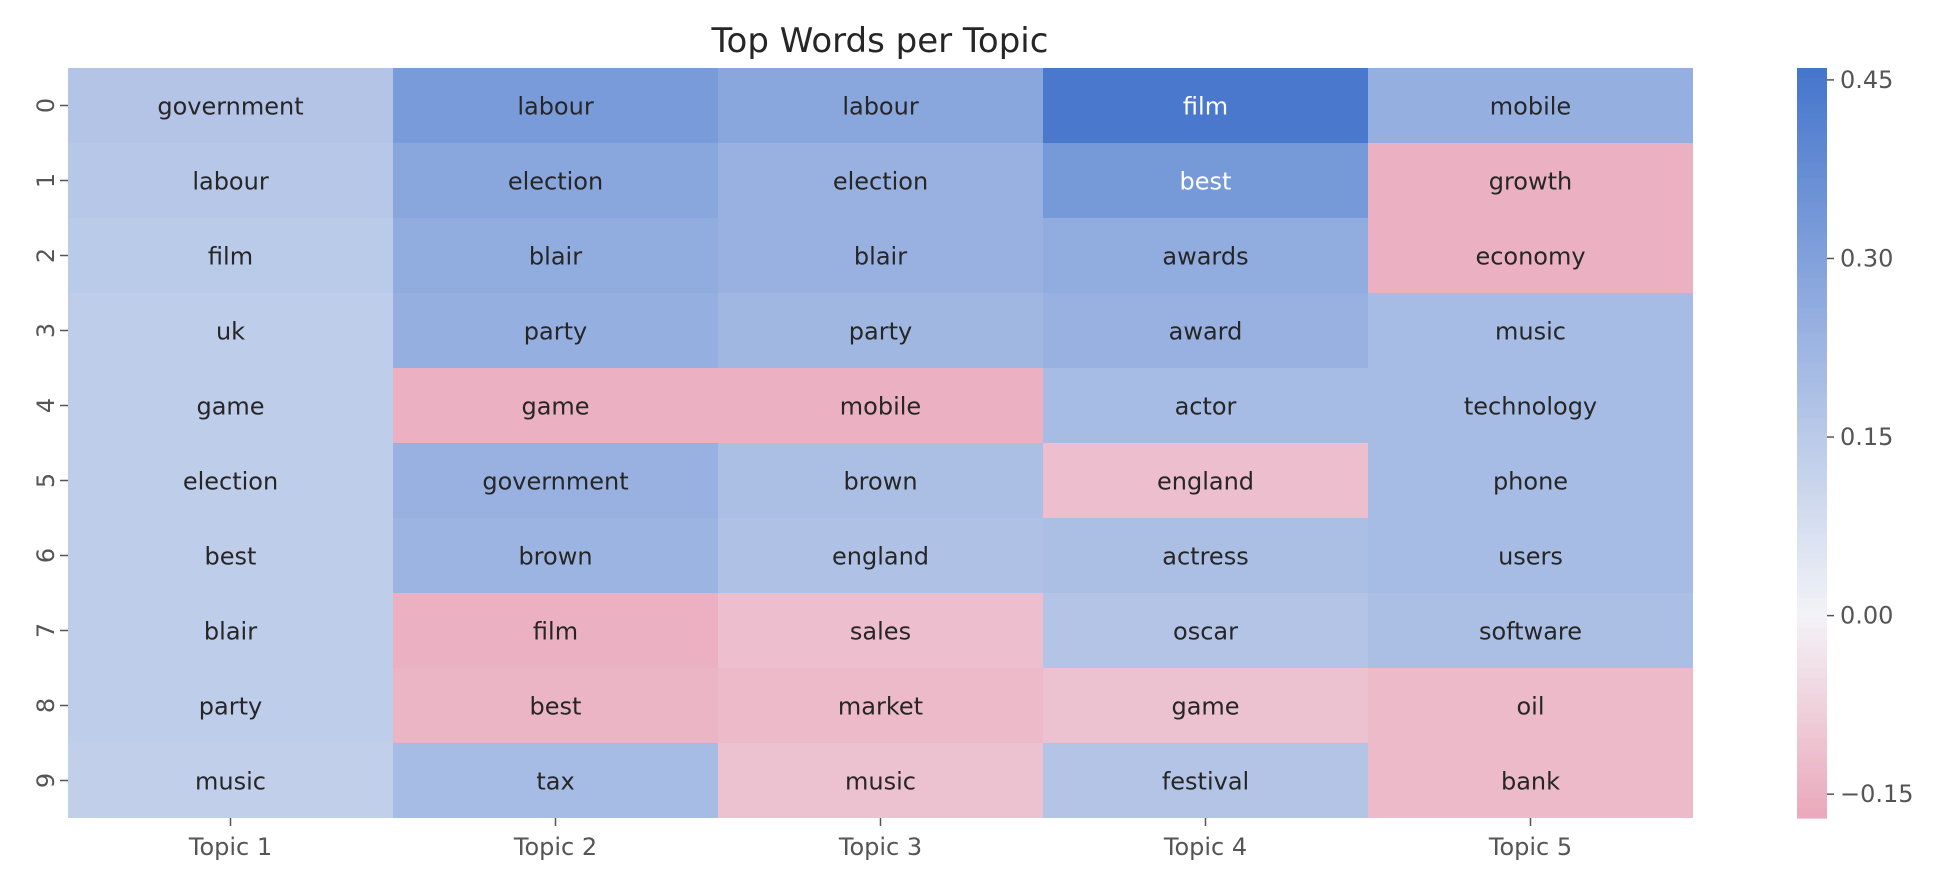 The width and height of the screenshot is (1950, 886). Describe the element at coordinates (1855, 442) in the screenshot. I see `colorbar: 0.45 0.30 0.15 0.00 −0.15` at that location.